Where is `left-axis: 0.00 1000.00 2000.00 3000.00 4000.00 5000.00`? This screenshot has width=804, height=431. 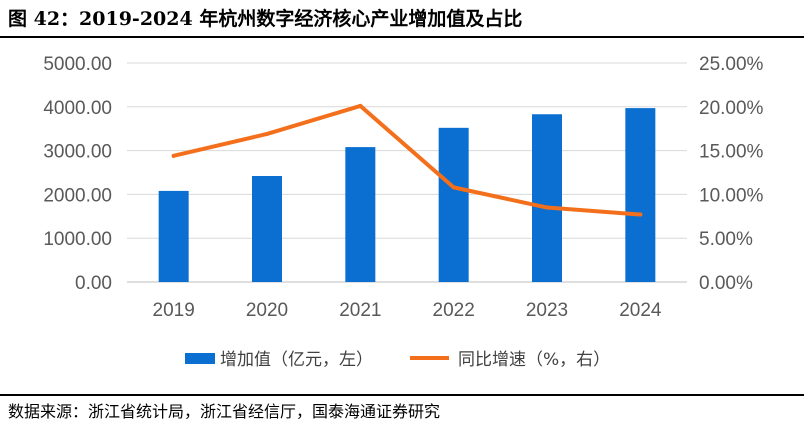
left-axis: 0.00 1000.00 2000.00 3000.00 4000.00 5000.00 is located at coordinates (77, 174).